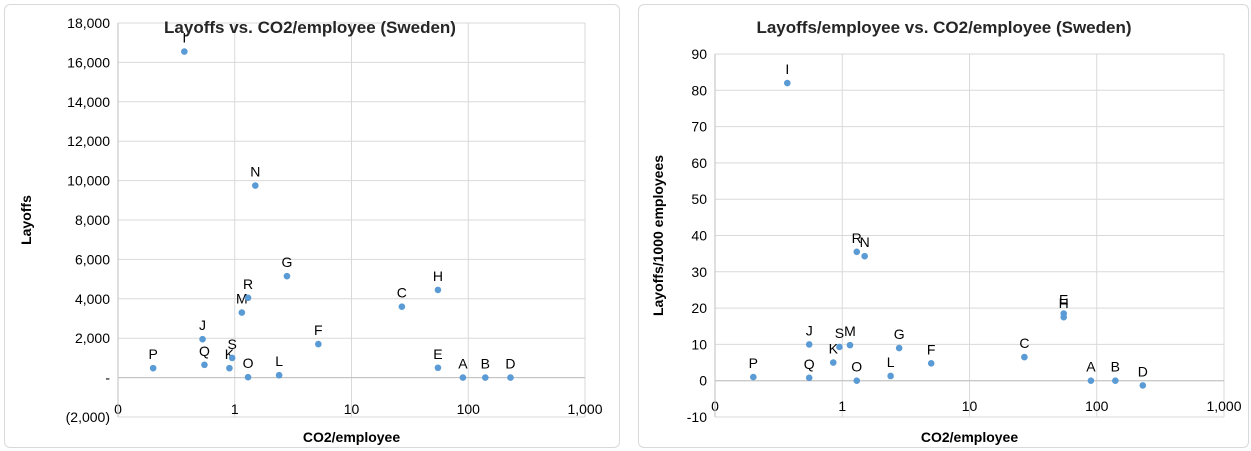 This screenshot has height=451, width=1251. What do you see at coordinates (204, 351) in the screenshot?
I see `data-label-Q: Q` at bounding box center [204, 351].